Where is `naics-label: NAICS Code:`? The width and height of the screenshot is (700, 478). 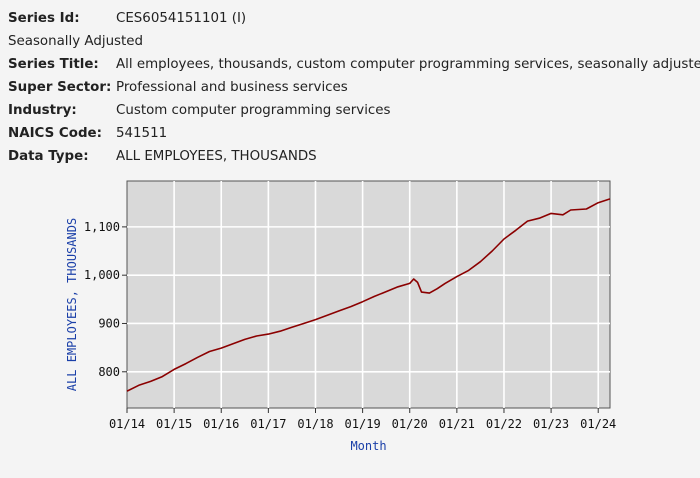 naics-label: NAICS Code: is located at coordinates (55, 133).